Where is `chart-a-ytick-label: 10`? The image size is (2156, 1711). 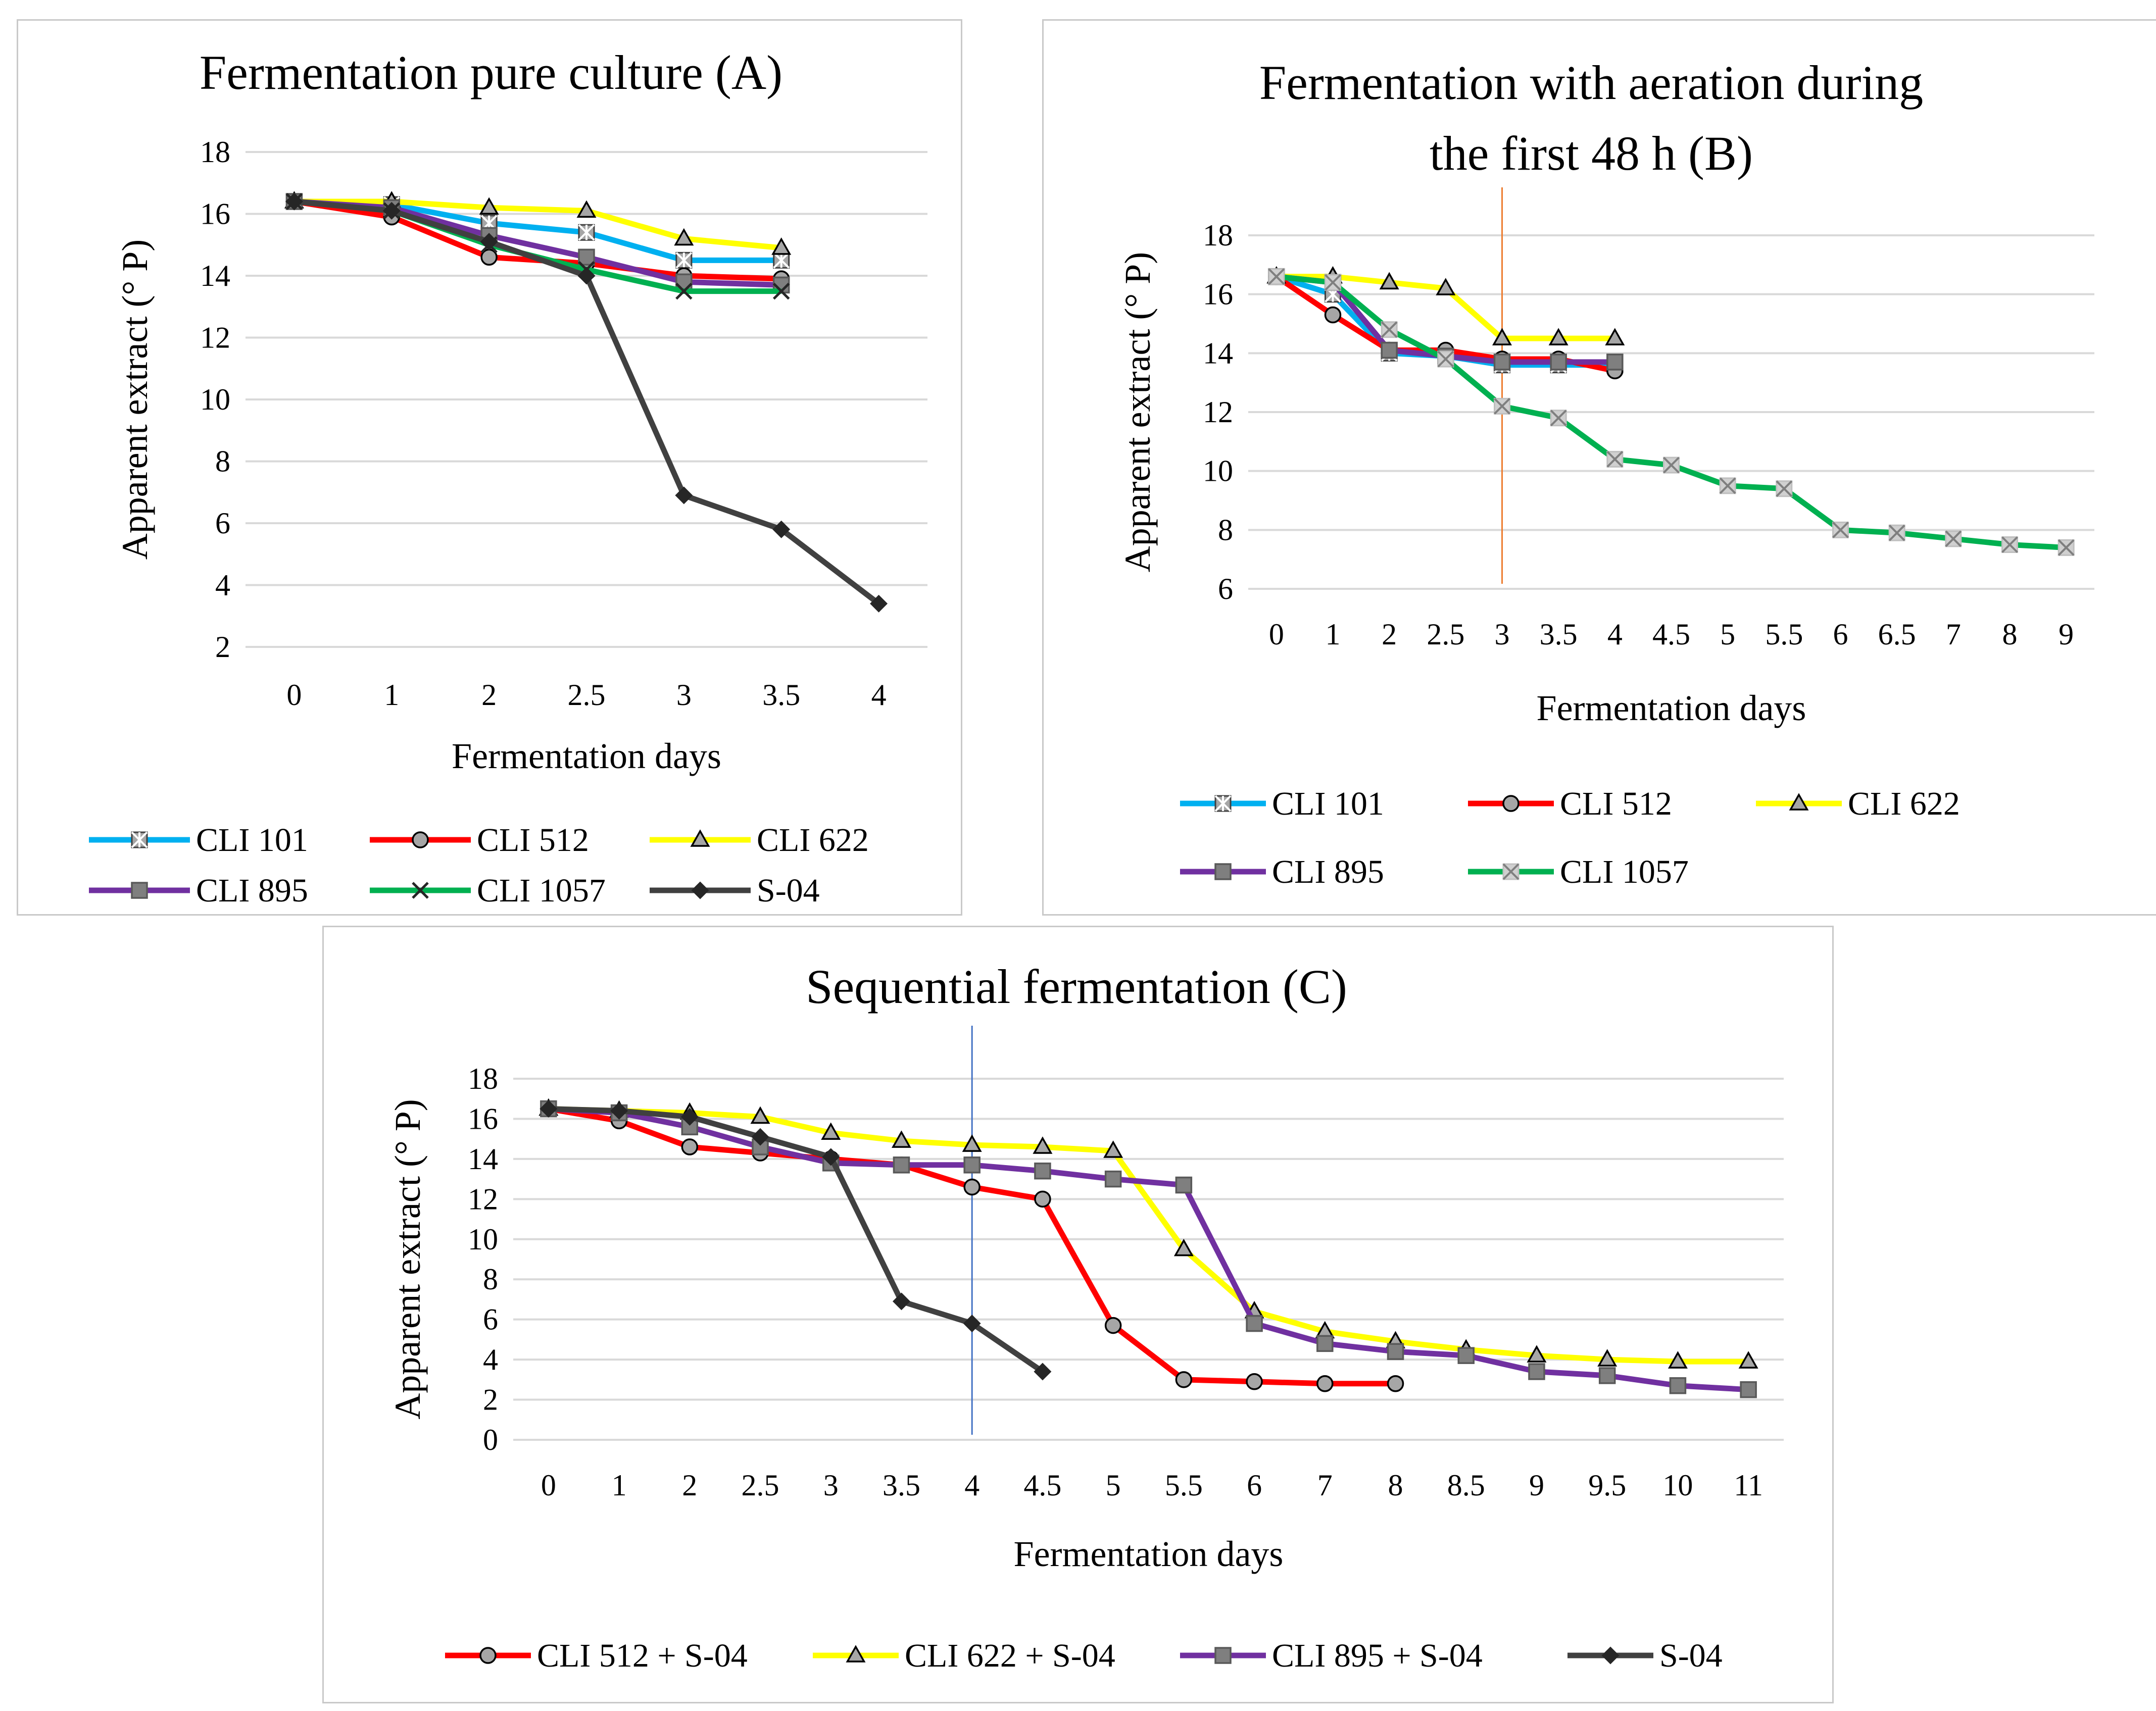
chart-a-ytick-label: 10 is located at coordinates (215, 399).